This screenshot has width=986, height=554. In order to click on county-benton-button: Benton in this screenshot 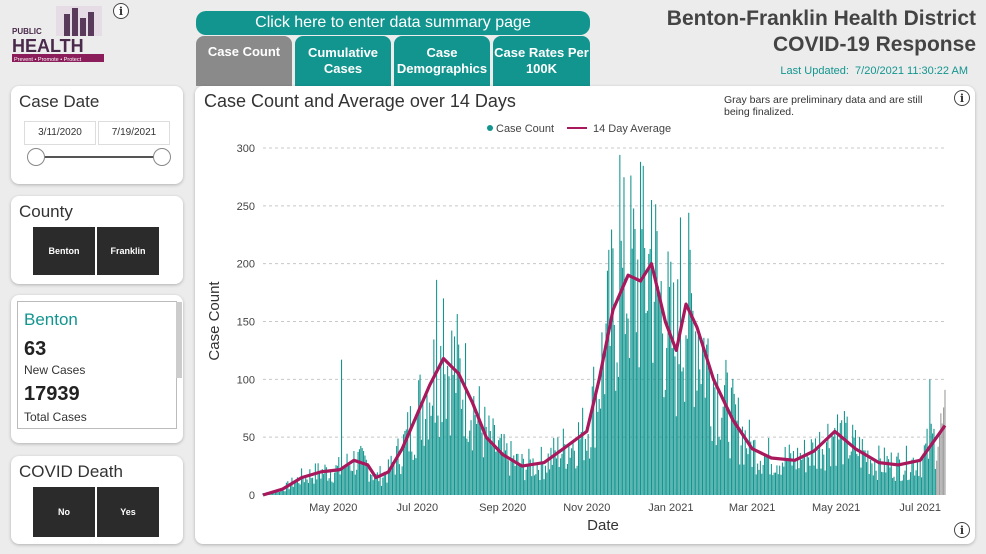, I will do `click(64, 251)`.